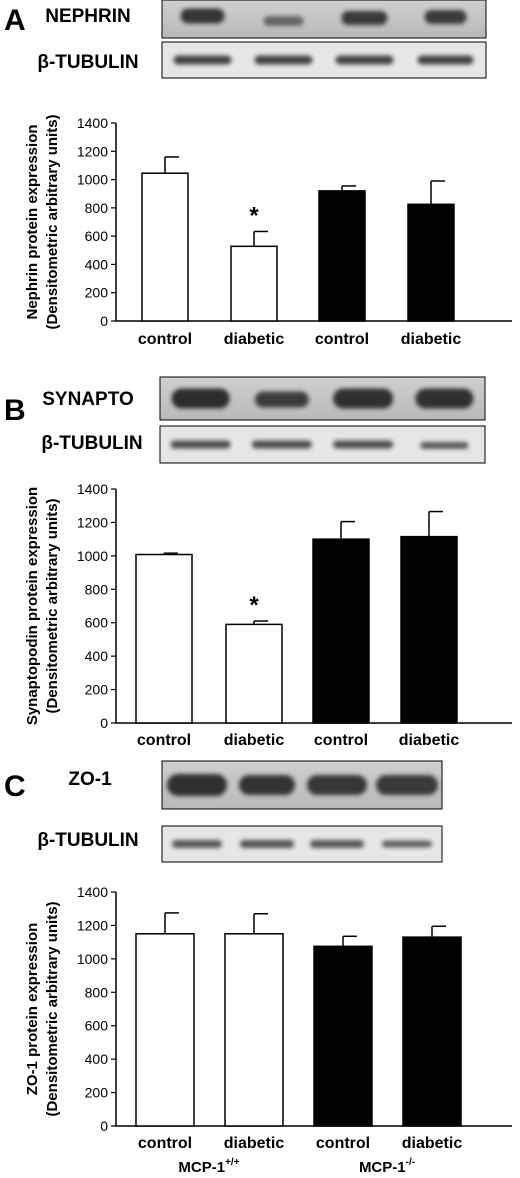 The height and width of the screenshot is (1178, 520). I want to click on category-label-b-1: control, so click(164, 740).